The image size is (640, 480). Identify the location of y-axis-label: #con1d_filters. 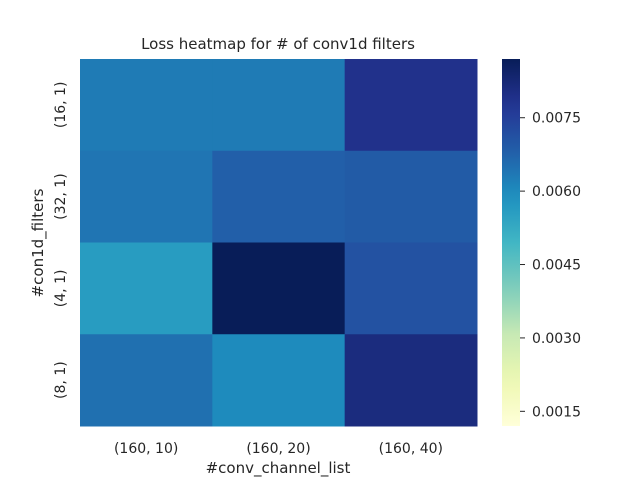
(38, 242).